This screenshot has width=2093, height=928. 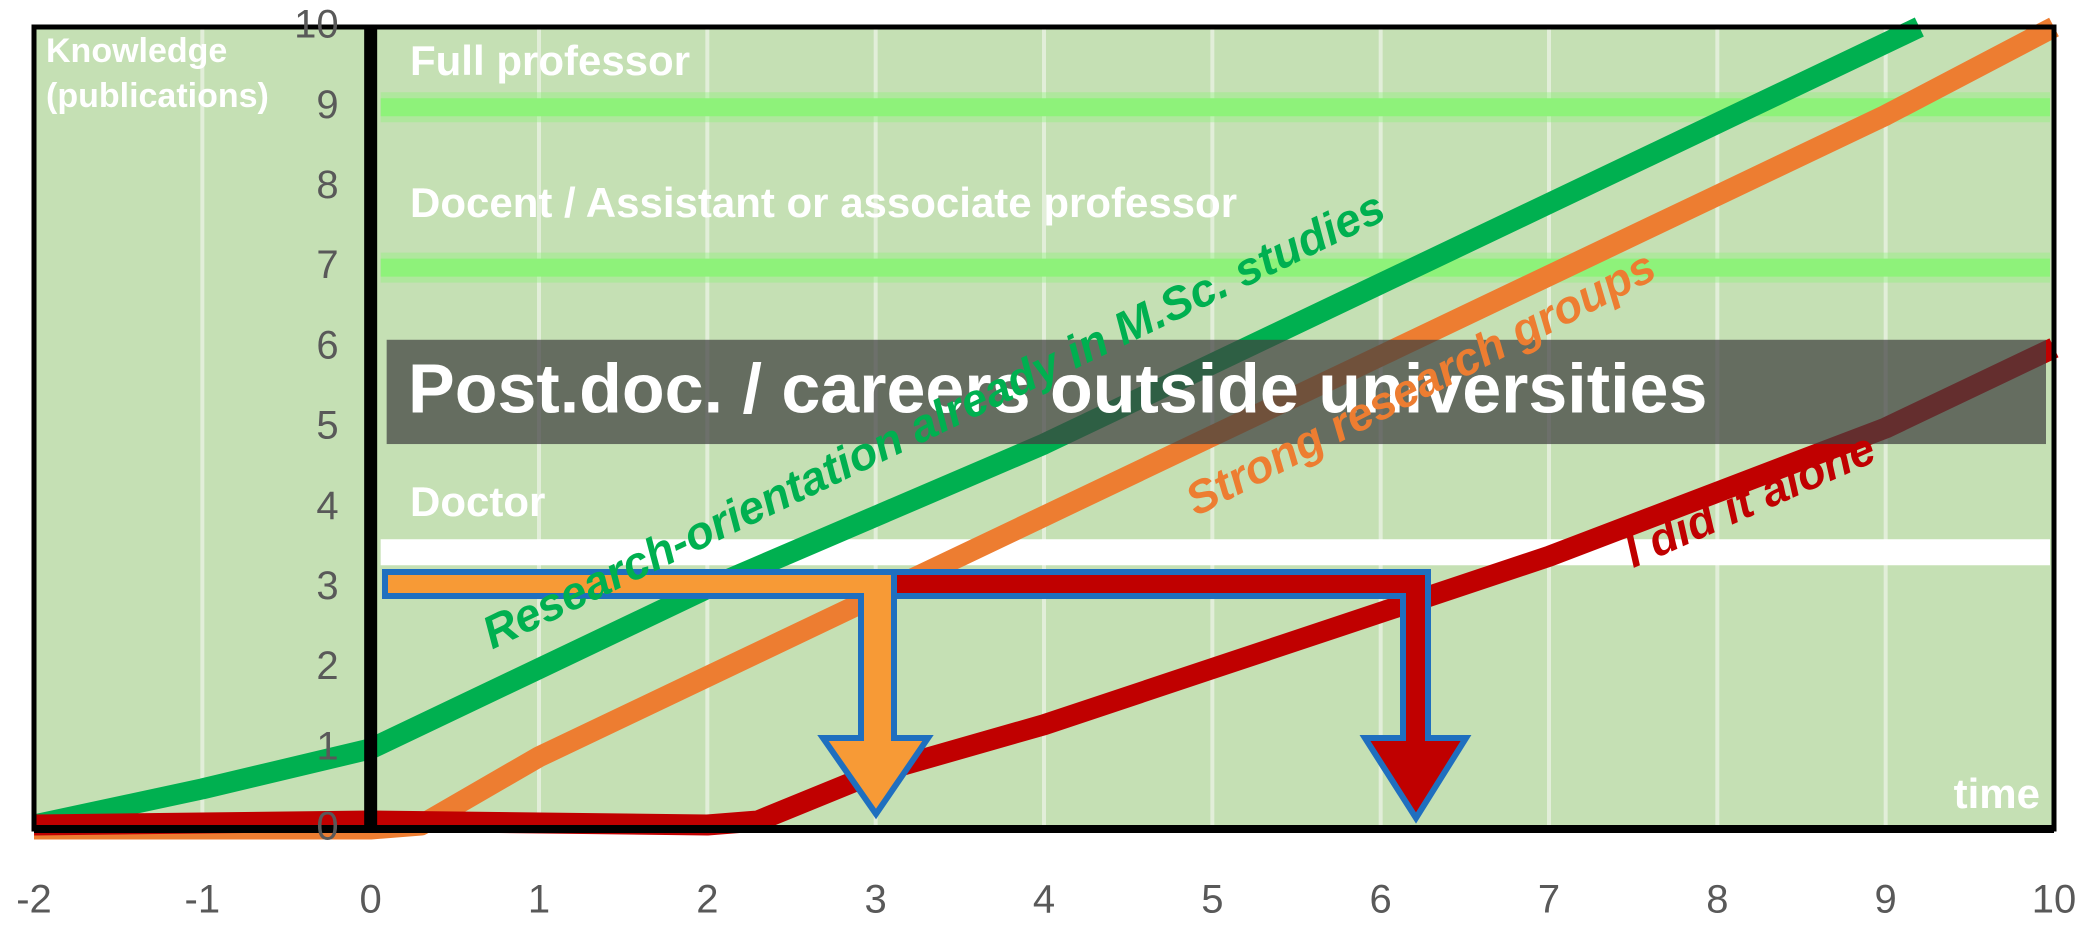 What do you see at coordinates (1181, 696) in the screenshot?
I see `red-arrow` at bounding box center [1181, 696].